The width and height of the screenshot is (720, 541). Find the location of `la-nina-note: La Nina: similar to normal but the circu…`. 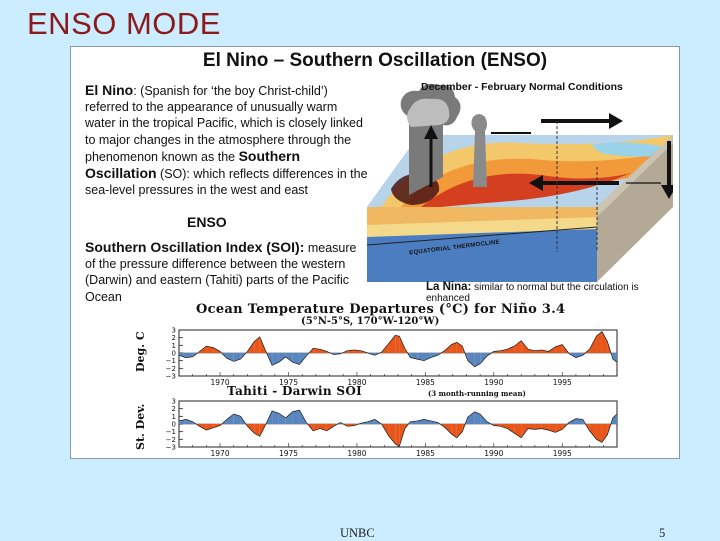

la-nina-note: La Nina: similar to normal but the circu… is located at coordinates (552, 292).